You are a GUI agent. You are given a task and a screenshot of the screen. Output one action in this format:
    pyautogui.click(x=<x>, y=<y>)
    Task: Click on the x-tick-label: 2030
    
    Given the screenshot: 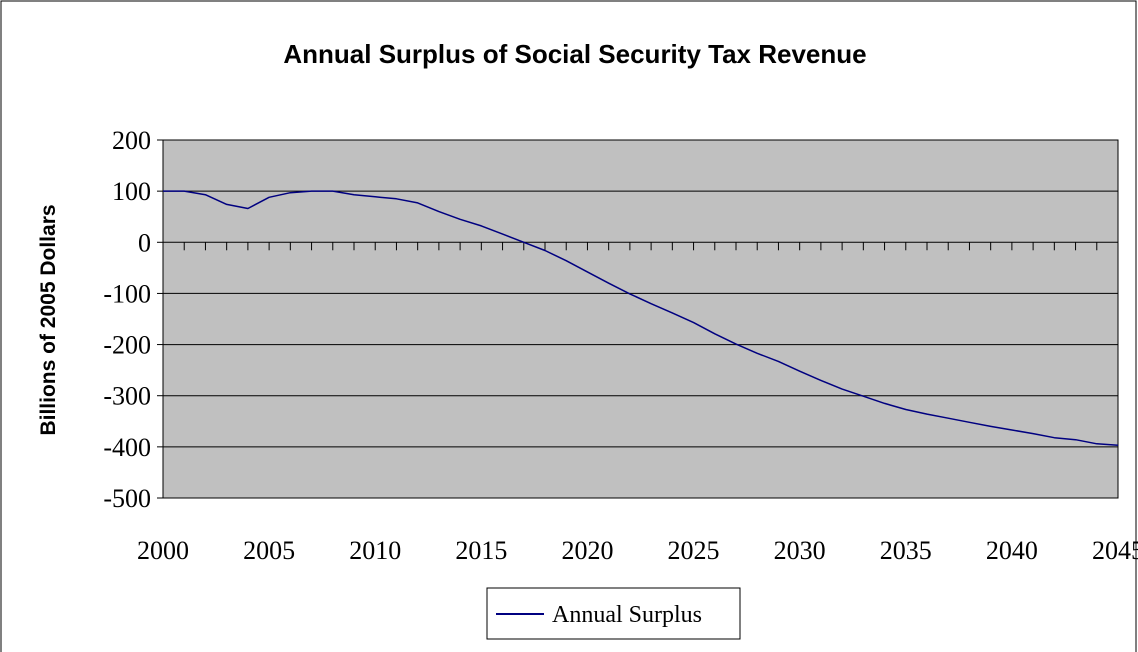 What is the action you would take?
    pyautogui.click(x=800, y=550)
    